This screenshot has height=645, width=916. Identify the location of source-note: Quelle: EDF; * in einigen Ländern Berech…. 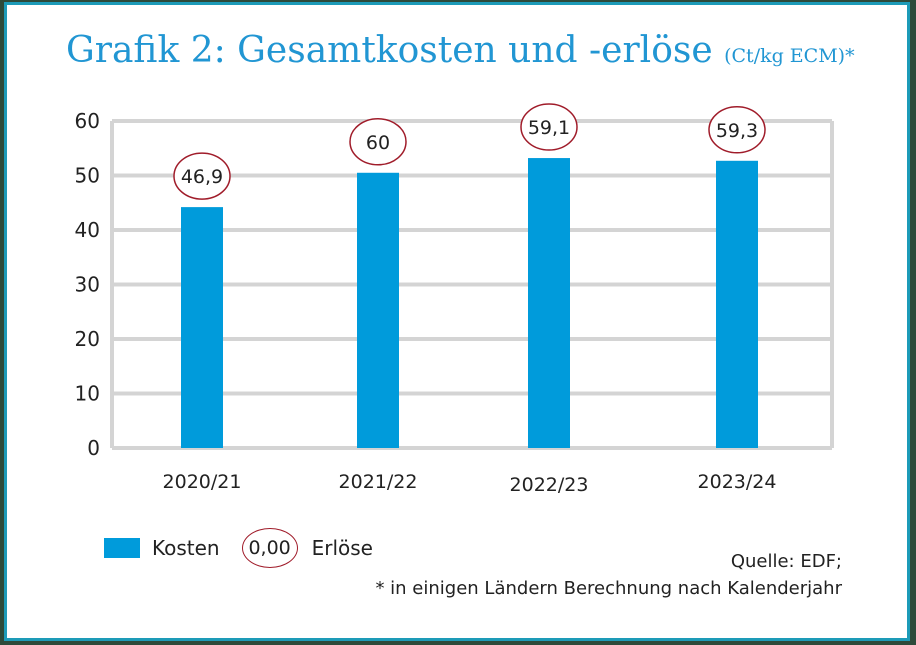
(608, 575).